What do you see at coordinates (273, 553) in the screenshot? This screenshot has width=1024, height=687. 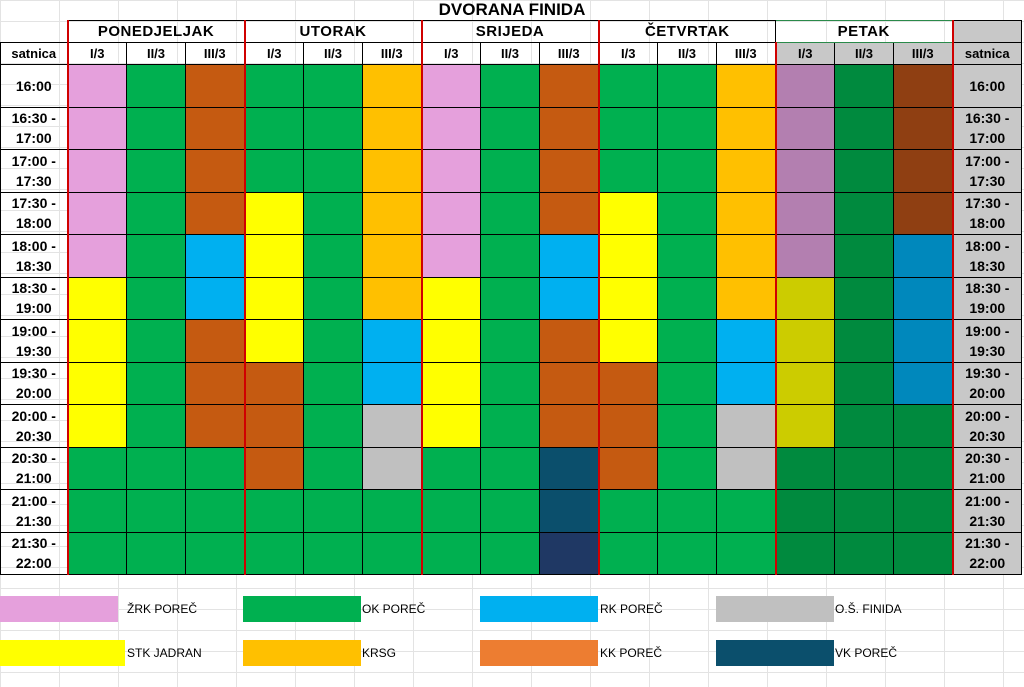 I see `slot-utorak-1-ok` at bounding box center [273, 553].